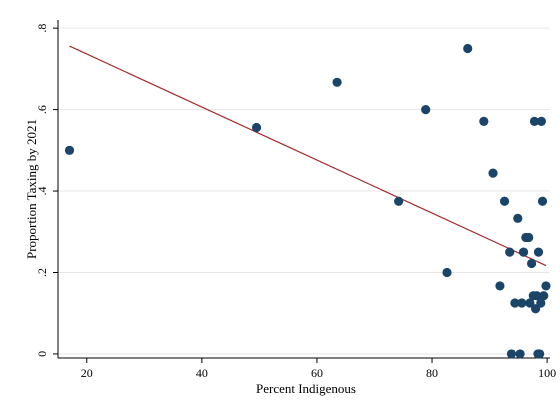 This screenshot has width=560, height=410. I want to click on y-tick-label-3: .6, so click(42, 109).